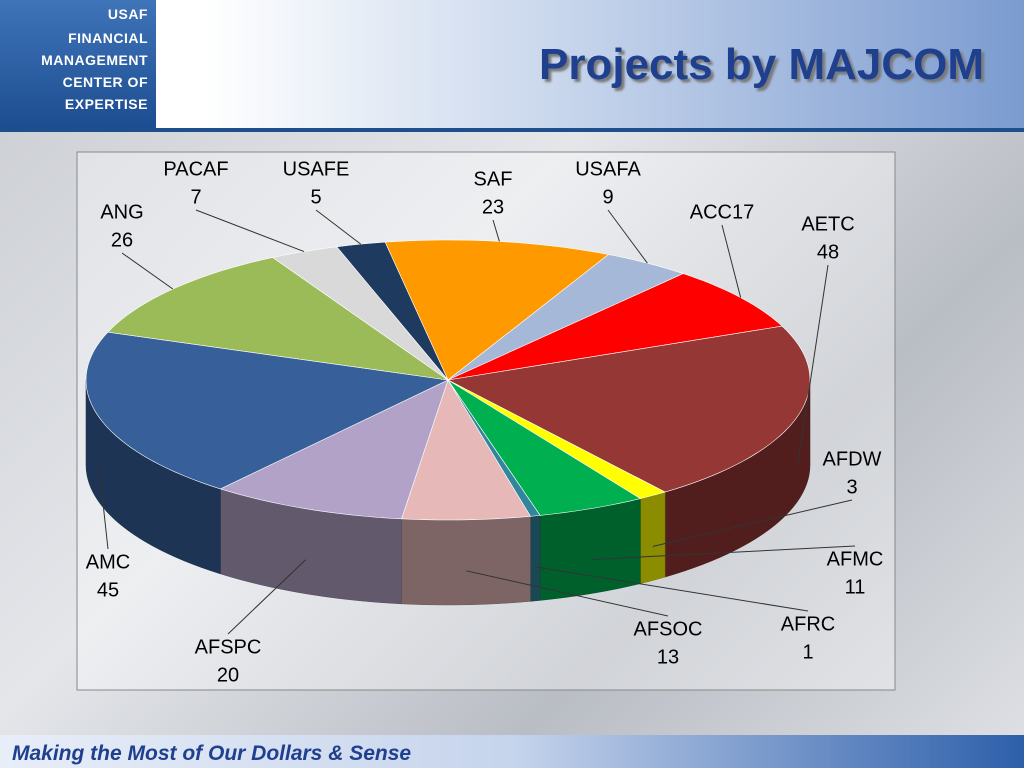  What do you see at coordinates (121, 212) in the screenshot?
I see `data-label-name: ANG` at bounding box center [121, 212].